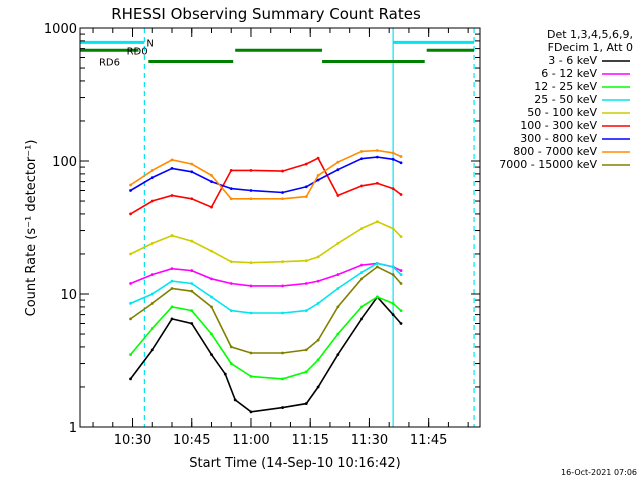  Describe the element at coordinates (31, 228) in the screenshot. I see `y-axis-label: Count Rate (s⁻¹ detector⁻¹)` at that location.